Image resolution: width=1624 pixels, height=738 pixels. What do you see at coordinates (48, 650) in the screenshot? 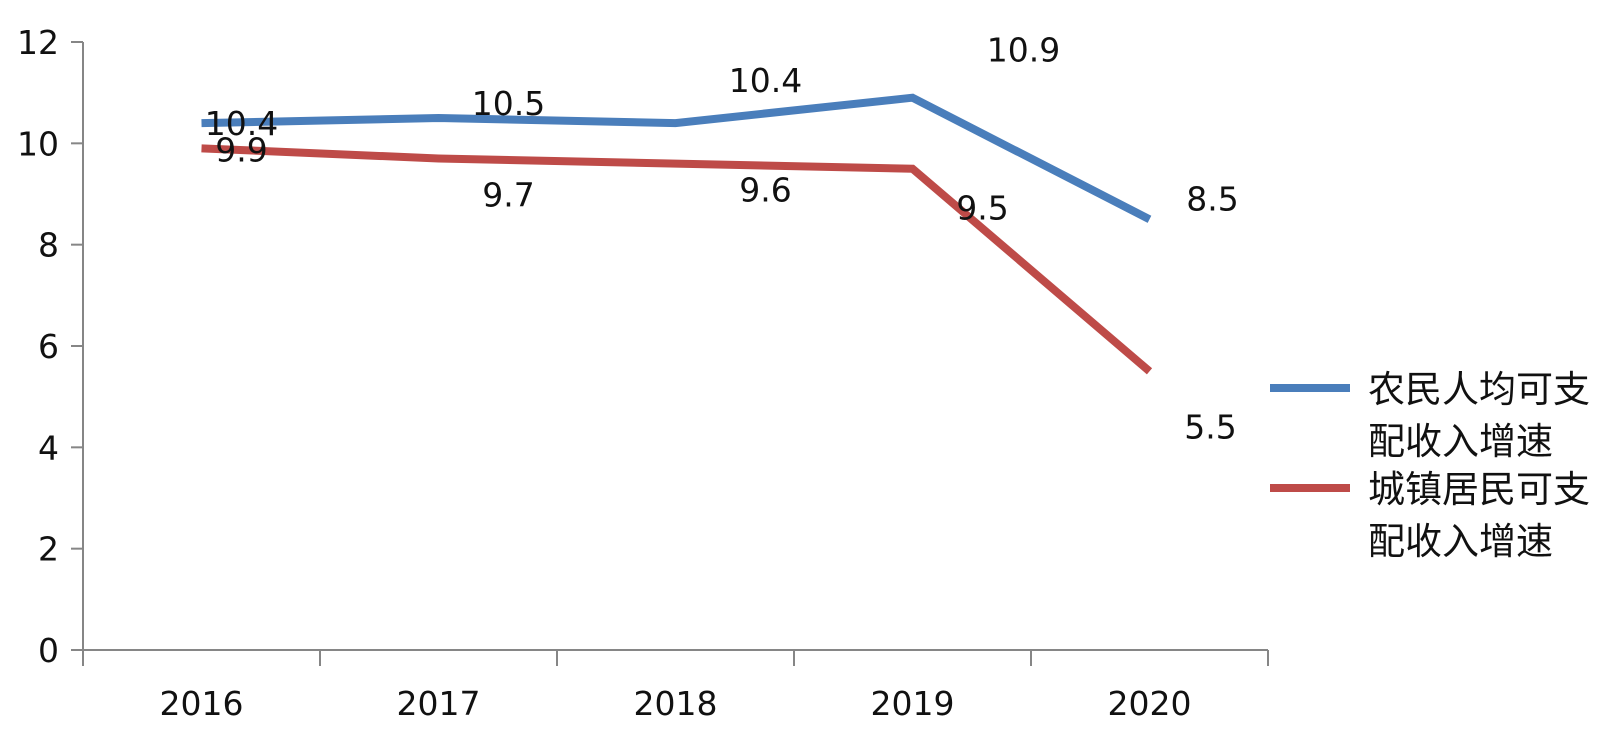
I see `y-tick-label: 0` at bounding box center [48, 650].